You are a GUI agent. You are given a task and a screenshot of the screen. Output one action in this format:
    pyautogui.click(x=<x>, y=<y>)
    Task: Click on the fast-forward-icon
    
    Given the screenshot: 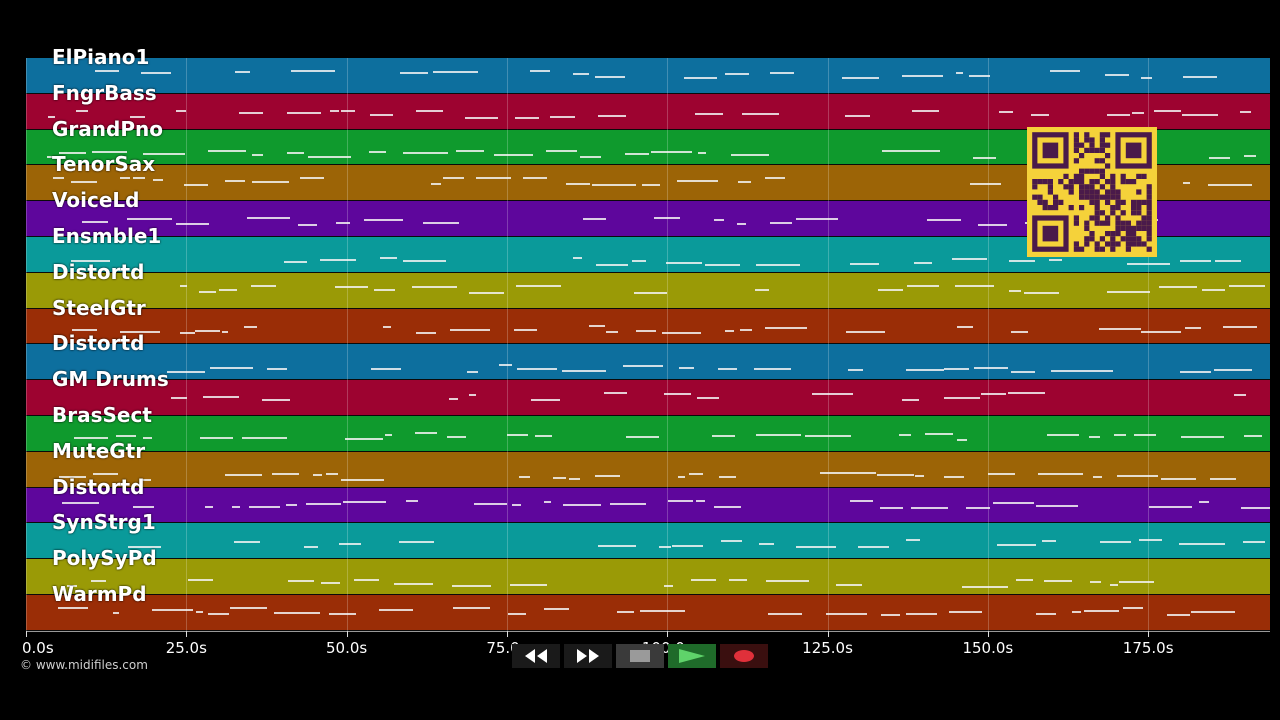 What is the action you would take?
    pyautogui.click(x=588, y=656)
    